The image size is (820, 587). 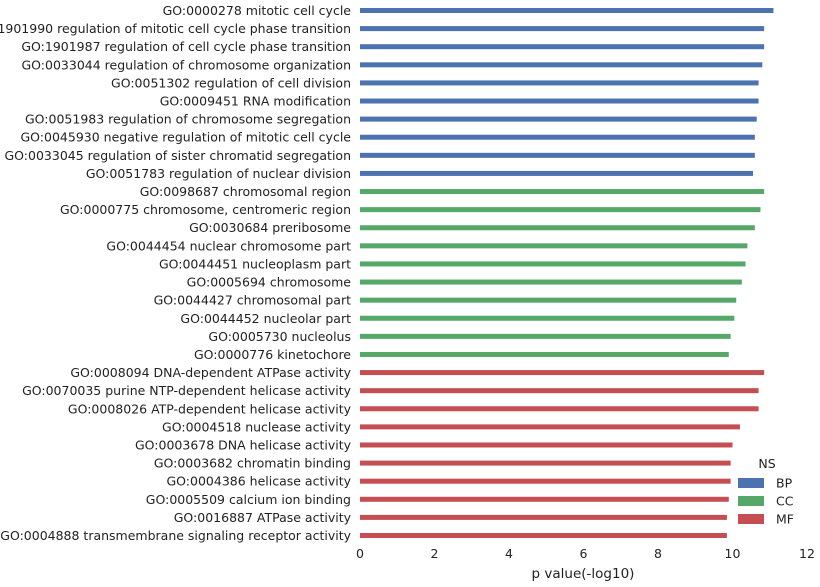 I want to click on category-label: GO:0030684 preribosome, so click(x=270, y=227).